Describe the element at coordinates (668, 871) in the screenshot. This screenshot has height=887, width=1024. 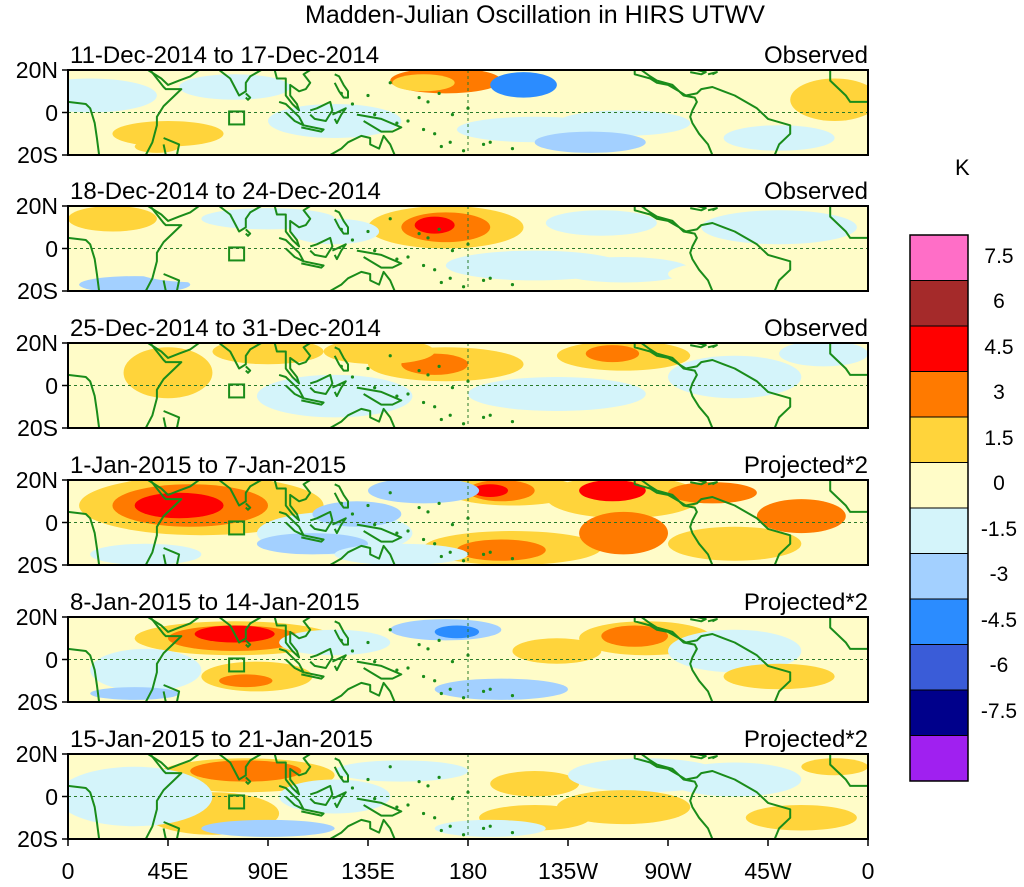
I see `lon-label: 90W` at that location.